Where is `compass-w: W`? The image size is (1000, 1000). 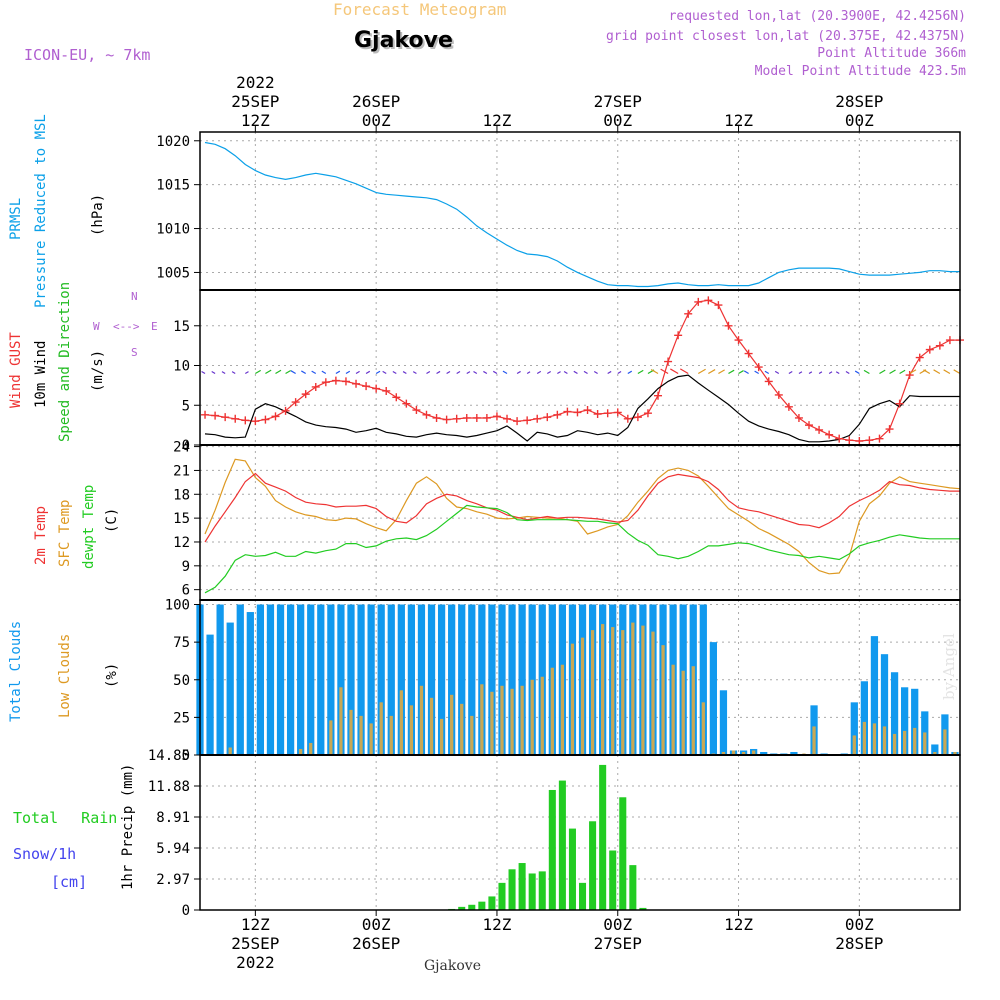 compass-w: W is located at coordinates (96, 326).